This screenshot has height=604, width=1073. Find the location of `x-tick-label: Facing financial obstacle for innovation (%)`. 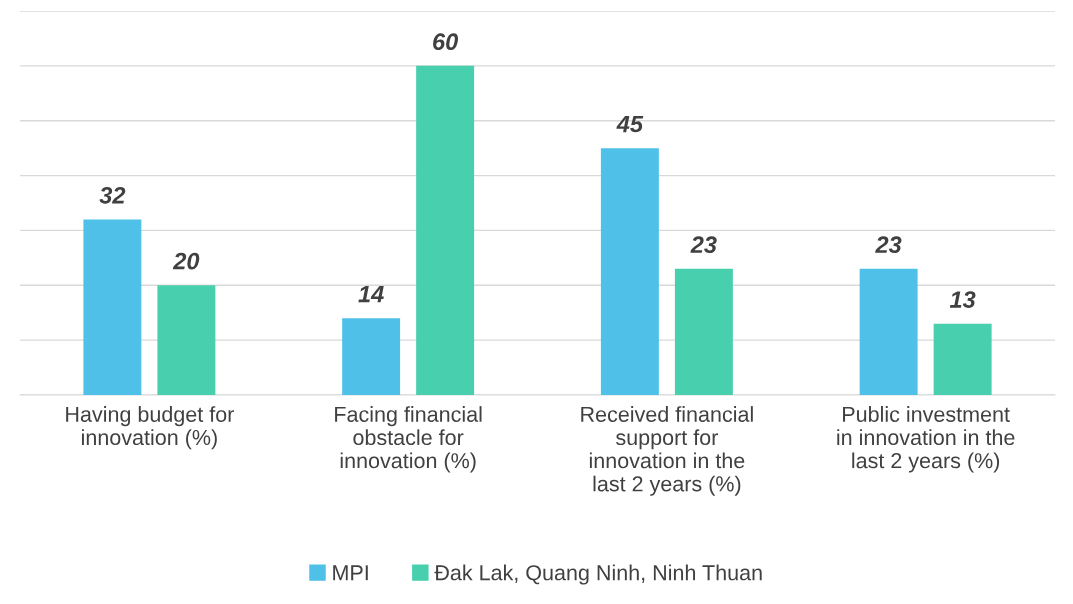

x-tick-label: Facing financial obstacle for innovation (%) is located at coordinates (408, 439).